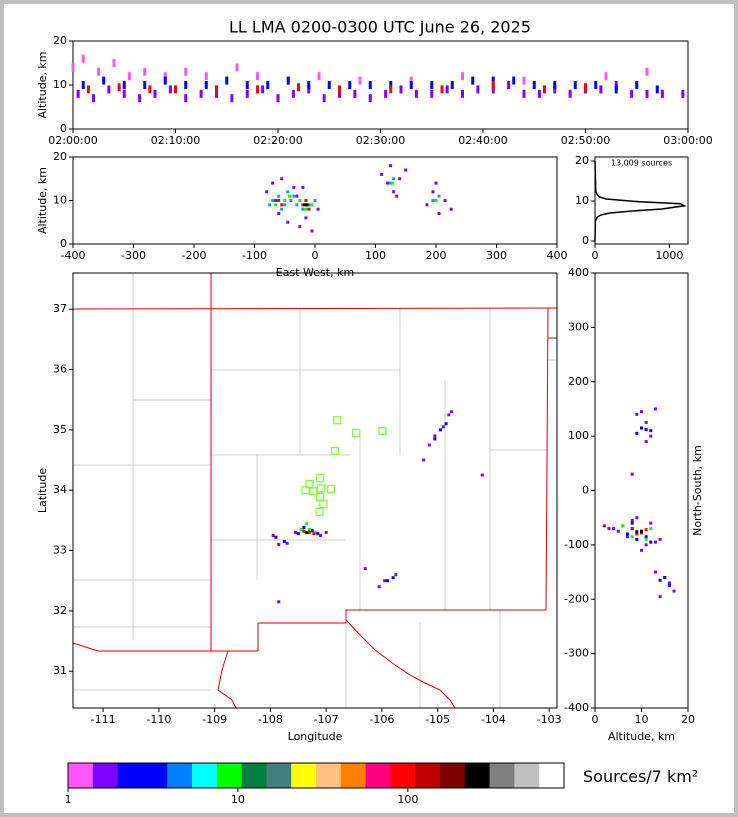 This screenshot has width=738, height=817. Describe the element at coordinates (133, 255) in the screenshot. I see `x-tick-label: -300` at that location.